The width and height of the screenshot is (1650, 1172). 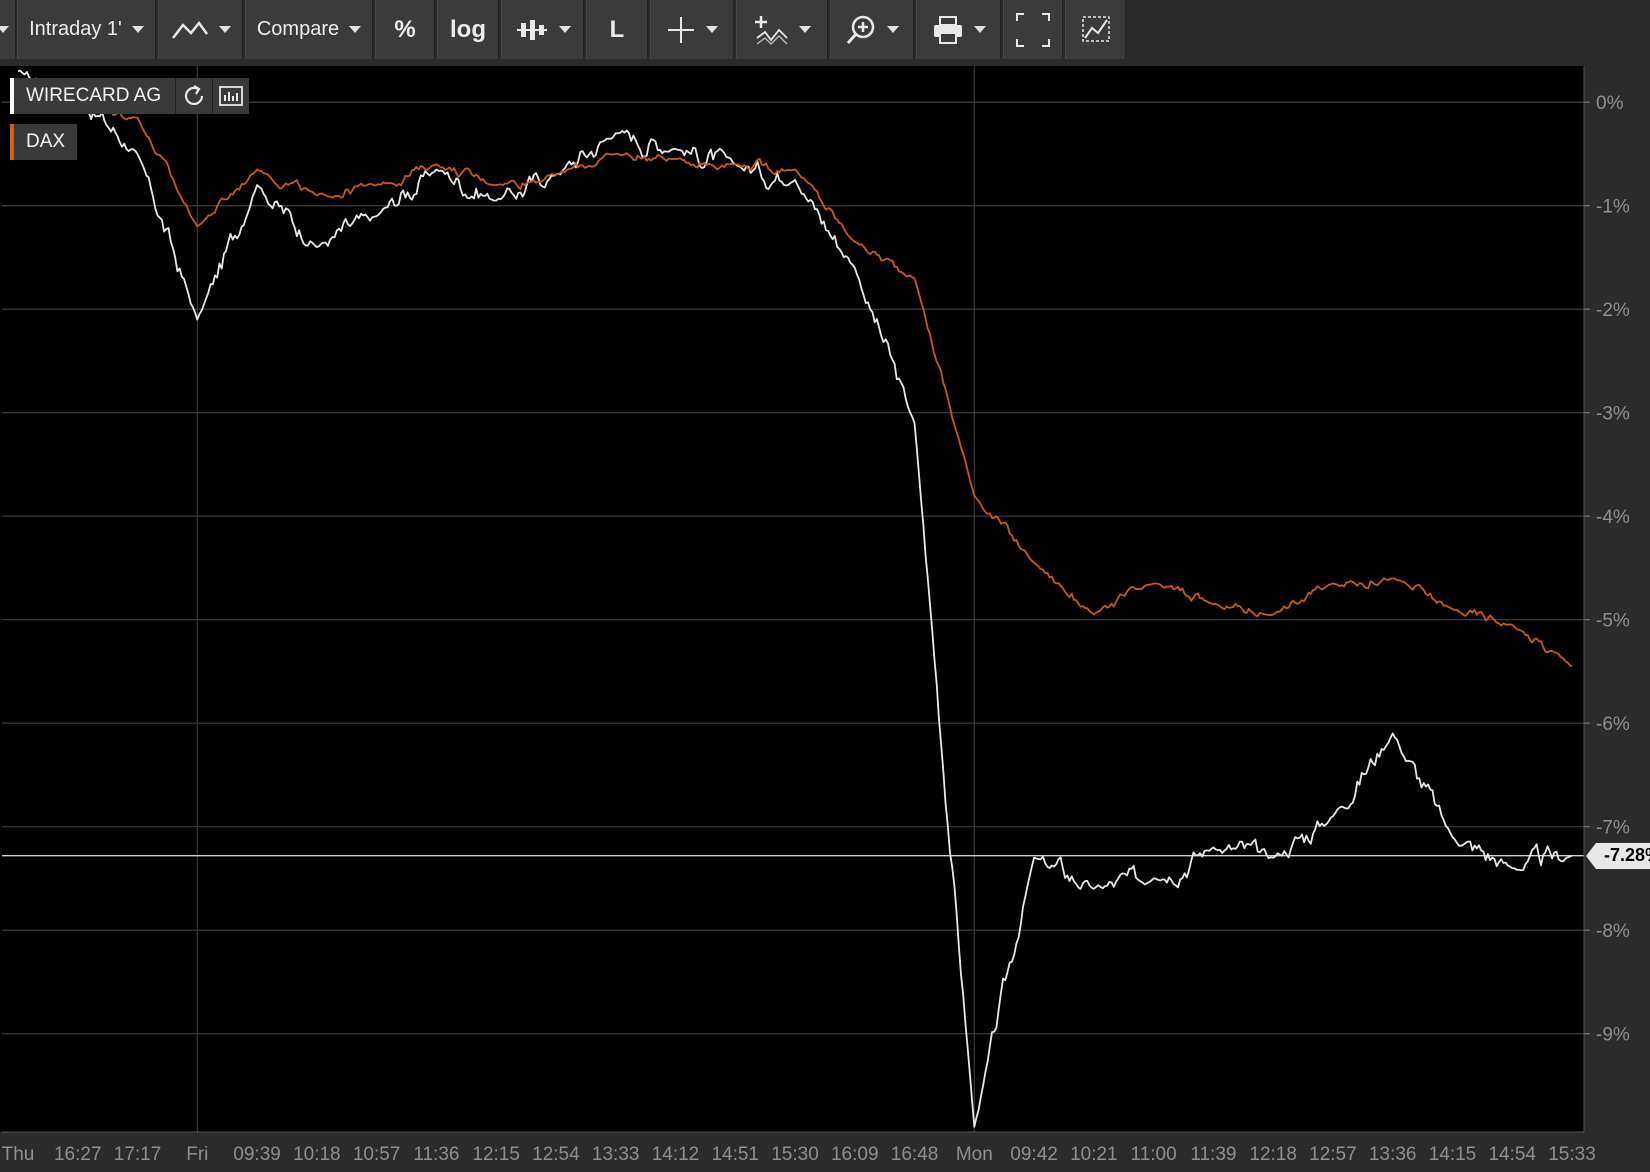 I want to click on y-tick-label: -3%, so click(x=1613, y=414).